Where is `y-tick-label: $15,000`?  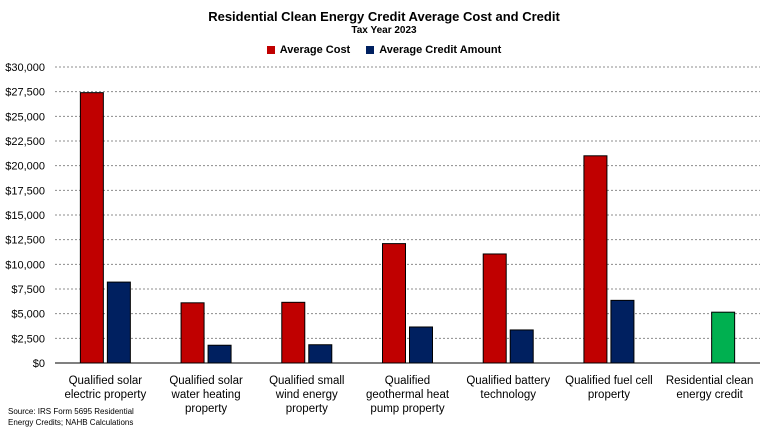 y-tick-label: $15,000 is located at coordinates (25, 216).